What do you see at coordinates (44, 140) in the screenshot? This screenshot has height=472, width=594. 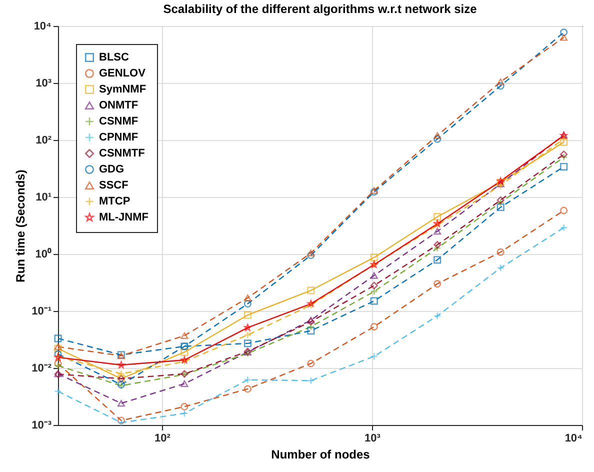 I see `y-tick-label: 10²` at bounding box center [44, 140].